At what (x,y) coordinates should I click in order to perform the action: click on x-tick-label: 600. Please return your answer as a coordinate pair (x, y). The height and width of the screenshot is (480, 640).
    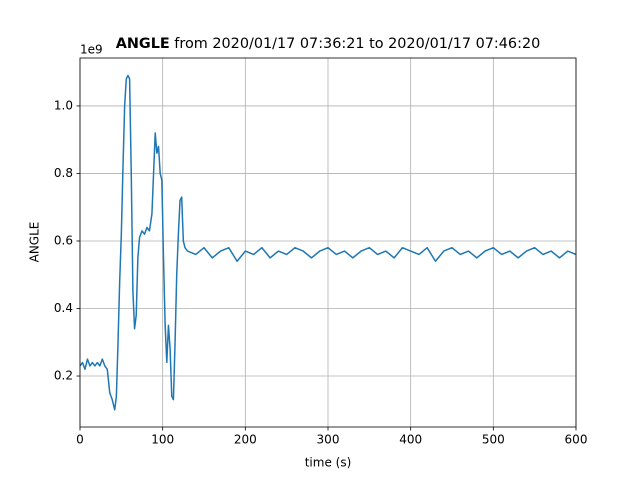
    Looking at the image, I should click on (576, 440).